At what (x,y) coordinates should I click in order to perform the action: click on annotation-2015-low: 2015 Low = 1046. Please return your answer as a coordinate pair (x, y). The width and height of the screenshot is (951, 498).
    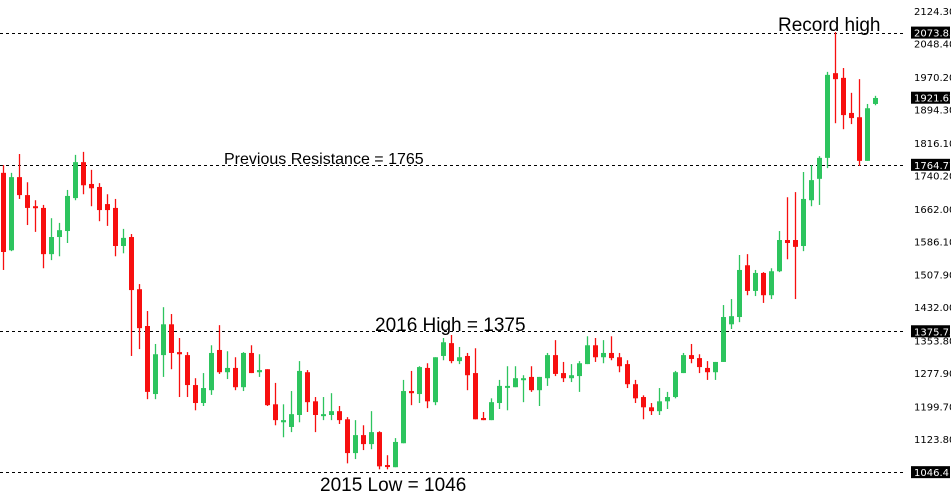
    Looking at the image, I should click on (393, 485).